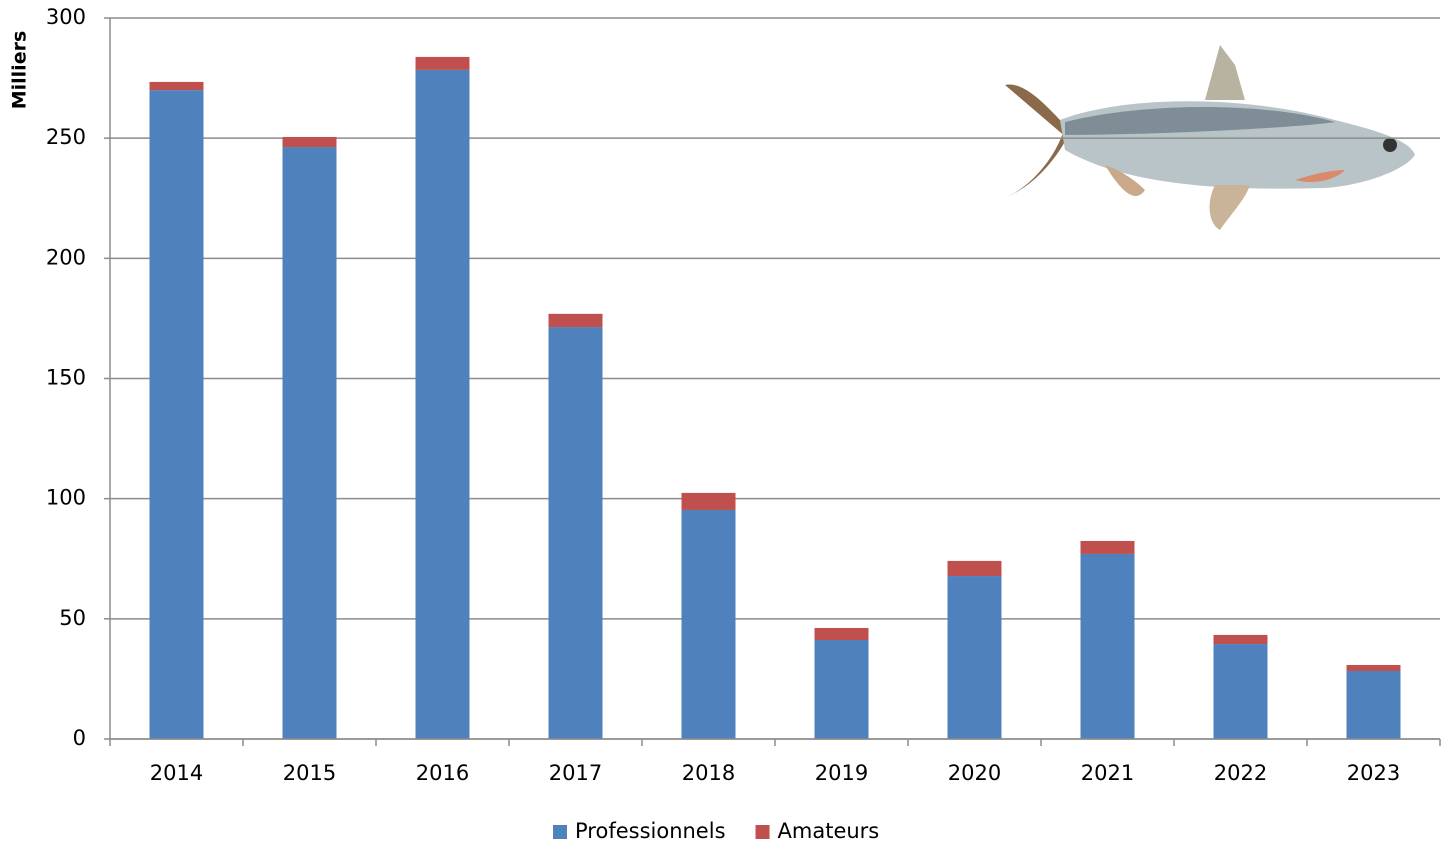 Image resolution: width=1441 pixels, height=846 pixels. I want to click on x-tick-label: 2022, so click(1240, 773).